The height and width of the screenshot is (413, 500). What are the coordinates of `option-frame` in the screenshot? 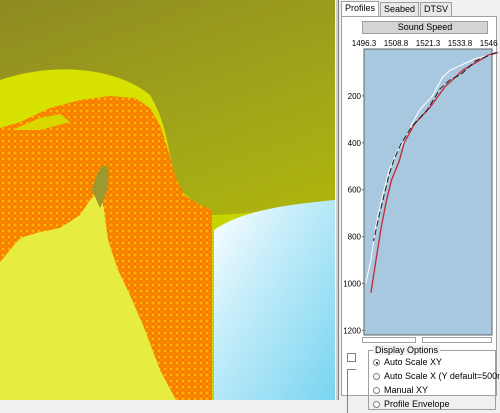 It's located at (351, 391).